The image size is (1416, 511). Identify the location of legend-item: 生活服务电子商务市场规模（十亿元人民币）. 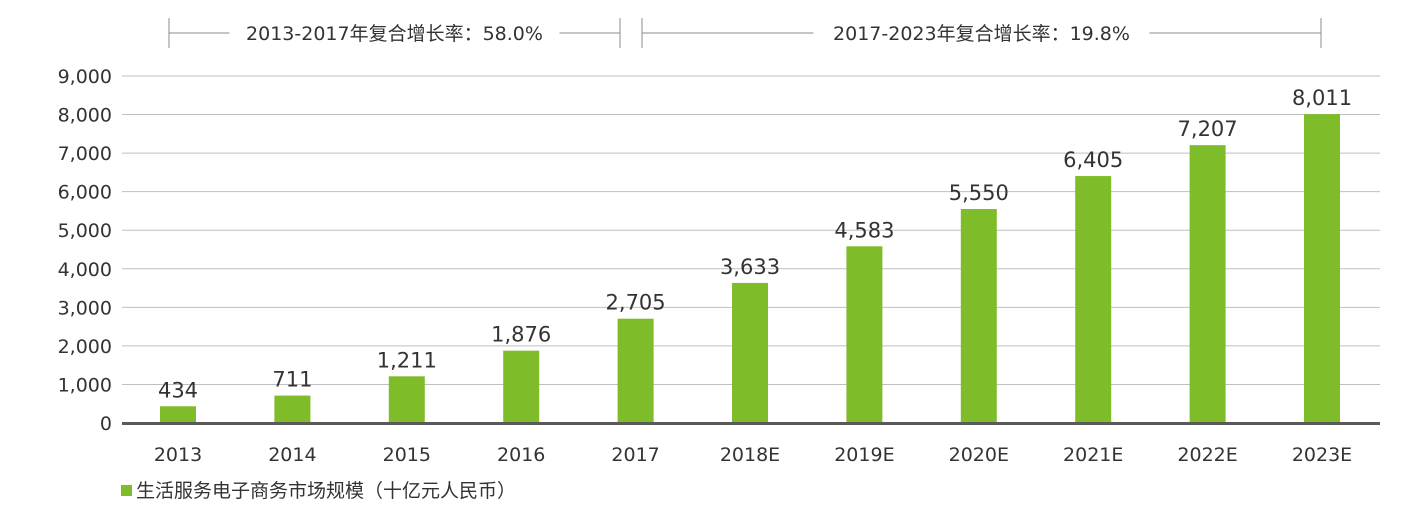
(318, 491).